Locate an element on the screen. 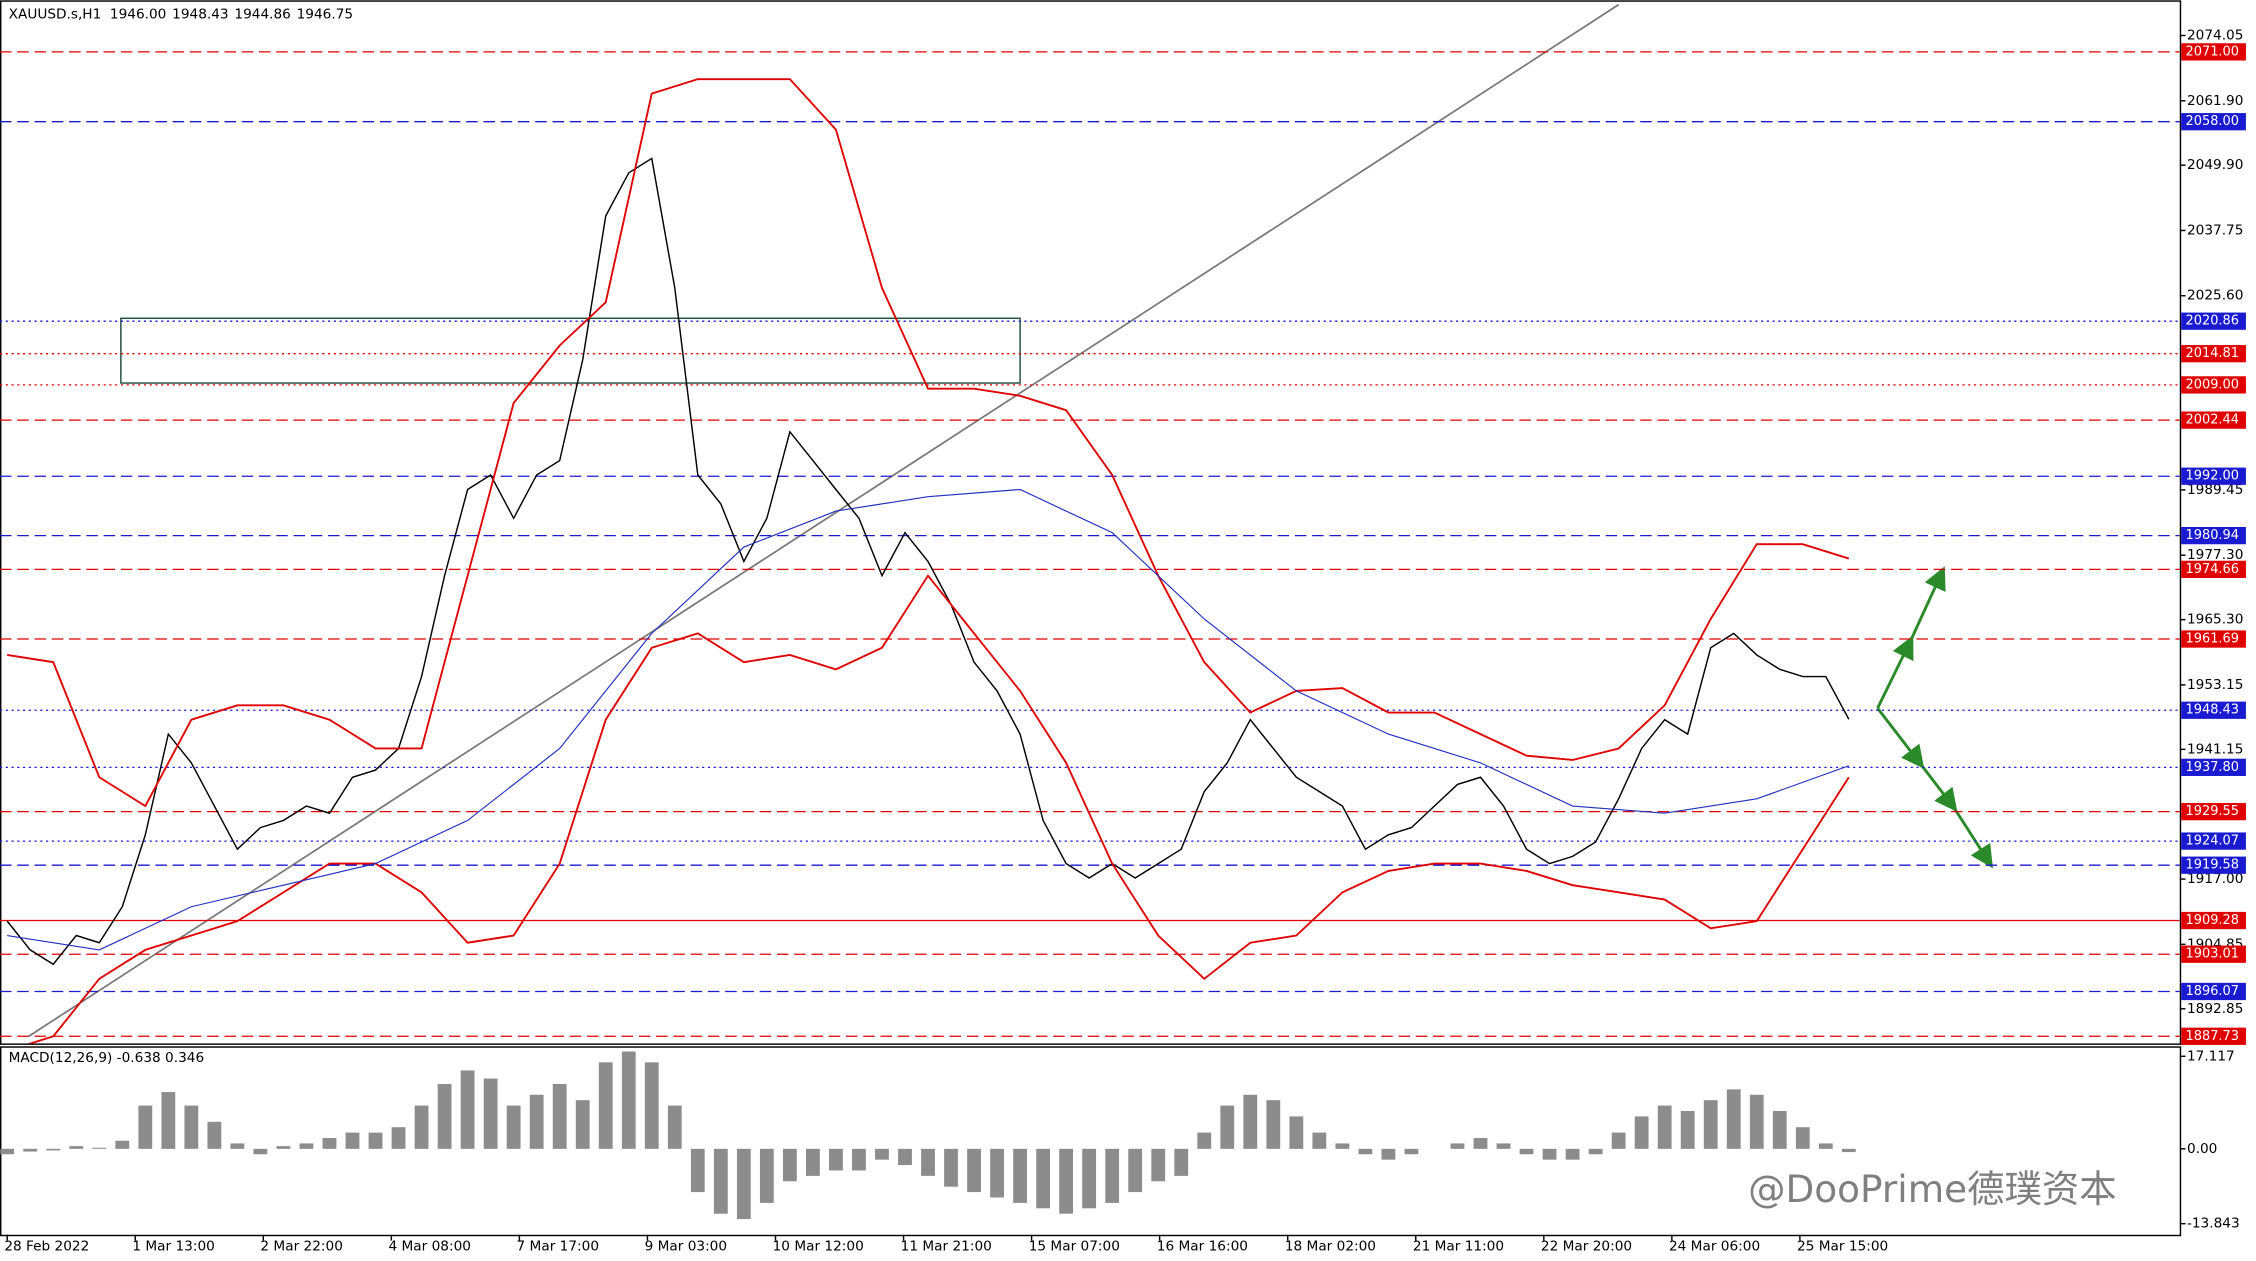 The image size is (2256, 1261). y-tick-label: 2037.75 is located at coordinates (2215, 230).